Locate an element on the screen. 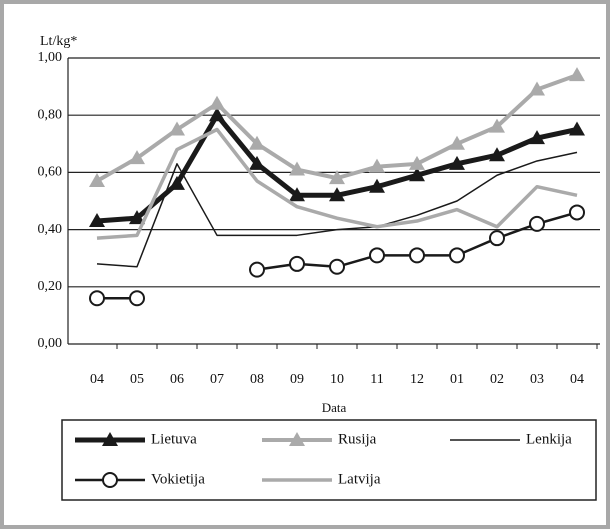 The image size is (610, 529). x-tick-label: 10 is located at coordinates (337, 379).